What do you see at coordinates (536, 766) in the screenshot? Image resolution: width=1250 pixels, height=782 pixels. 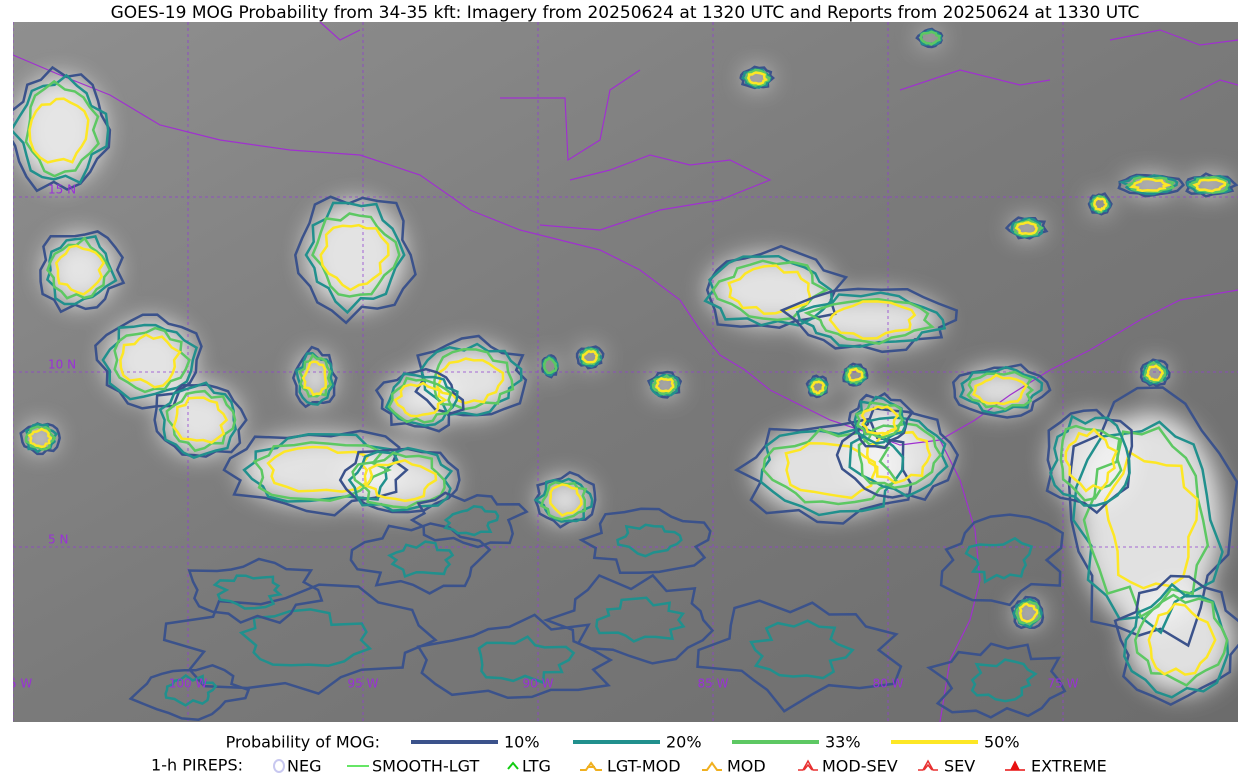 I see `legend-label: LTG` at bounding box center [536, 766].